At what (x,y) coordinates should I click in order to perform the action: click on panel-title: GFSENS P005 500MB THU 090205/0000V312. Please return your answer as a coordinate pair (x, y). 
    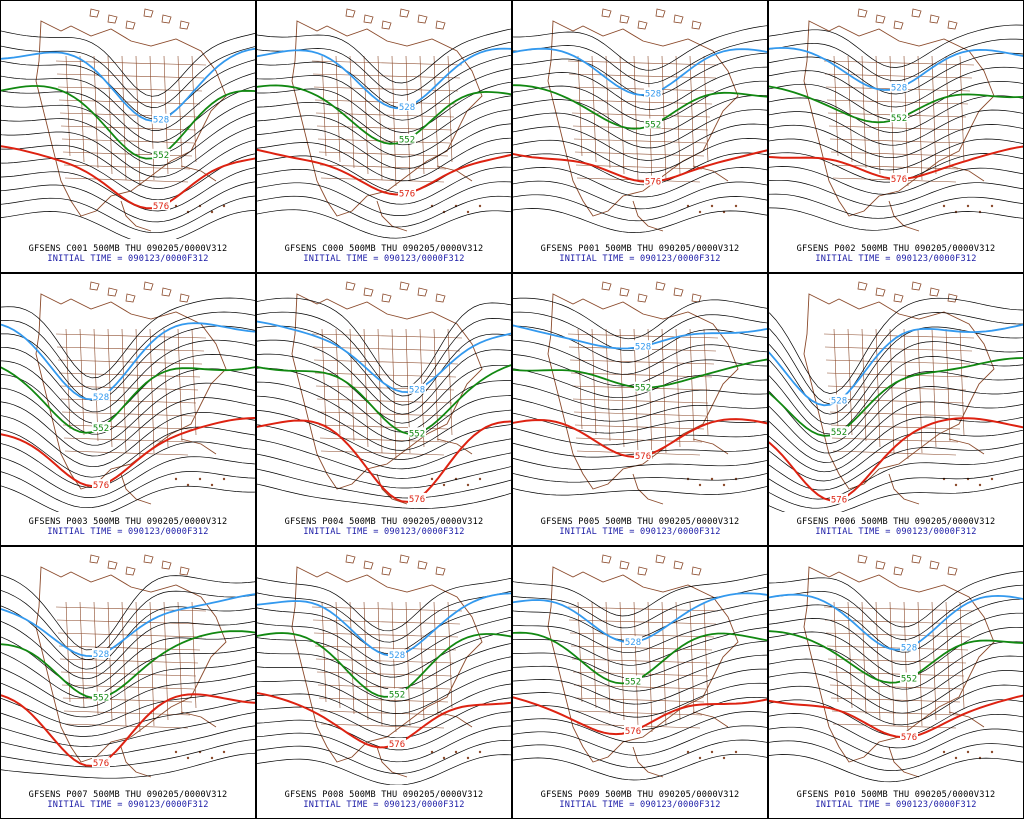
    Looking at the image, I should click on (640, 522).